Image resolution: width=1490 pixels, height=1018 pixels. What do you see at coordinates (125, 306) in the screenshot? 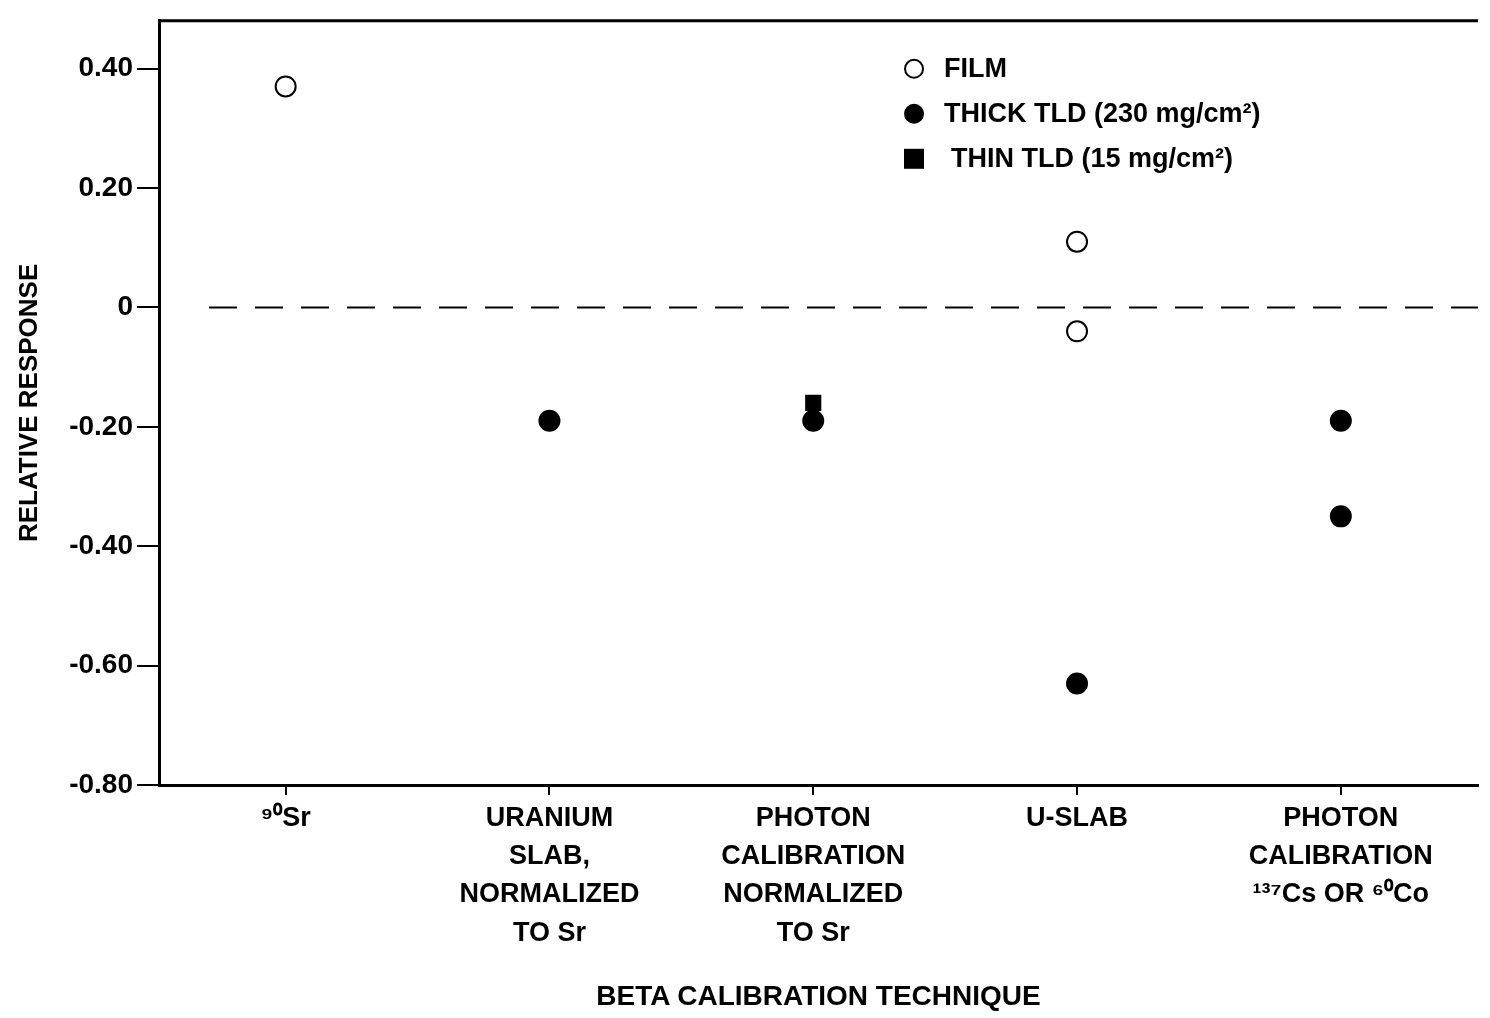
I see `y-tick-label: 0` at bounding box center [125, 306].